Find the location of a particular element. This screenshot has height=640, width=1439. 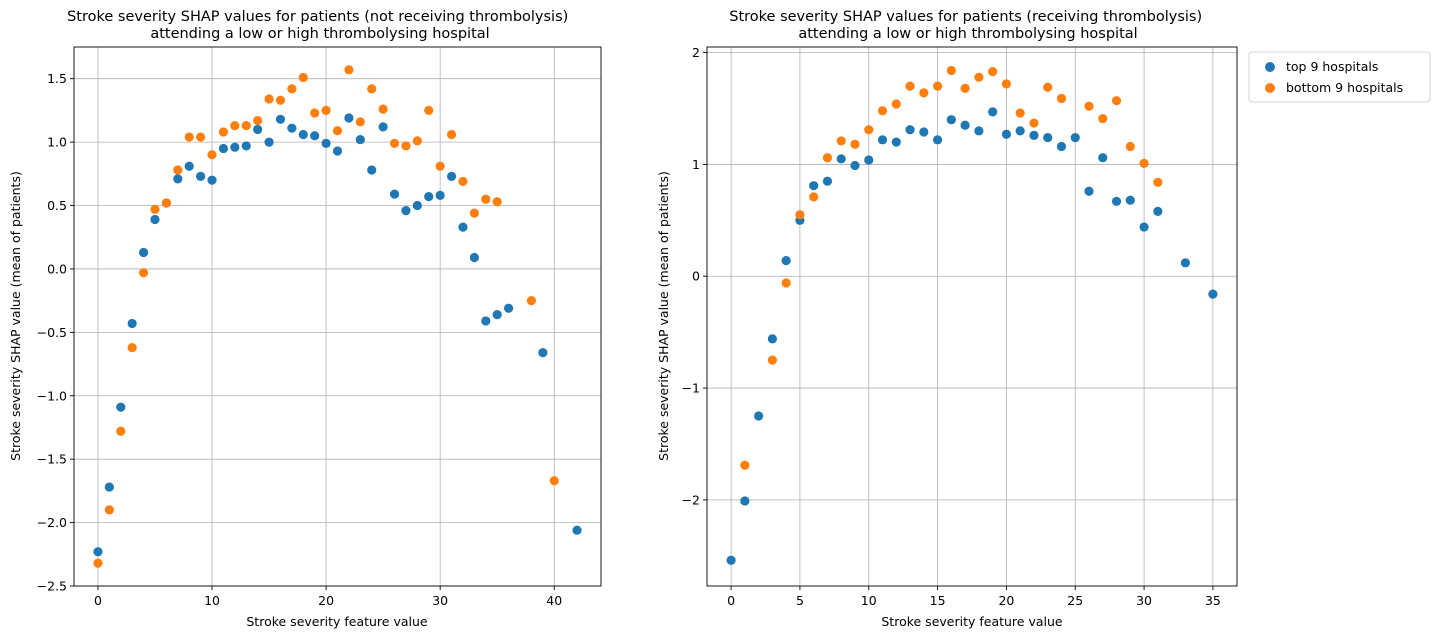

legend-marker-bottom-hospitals is located at coordinates (1270, 88).